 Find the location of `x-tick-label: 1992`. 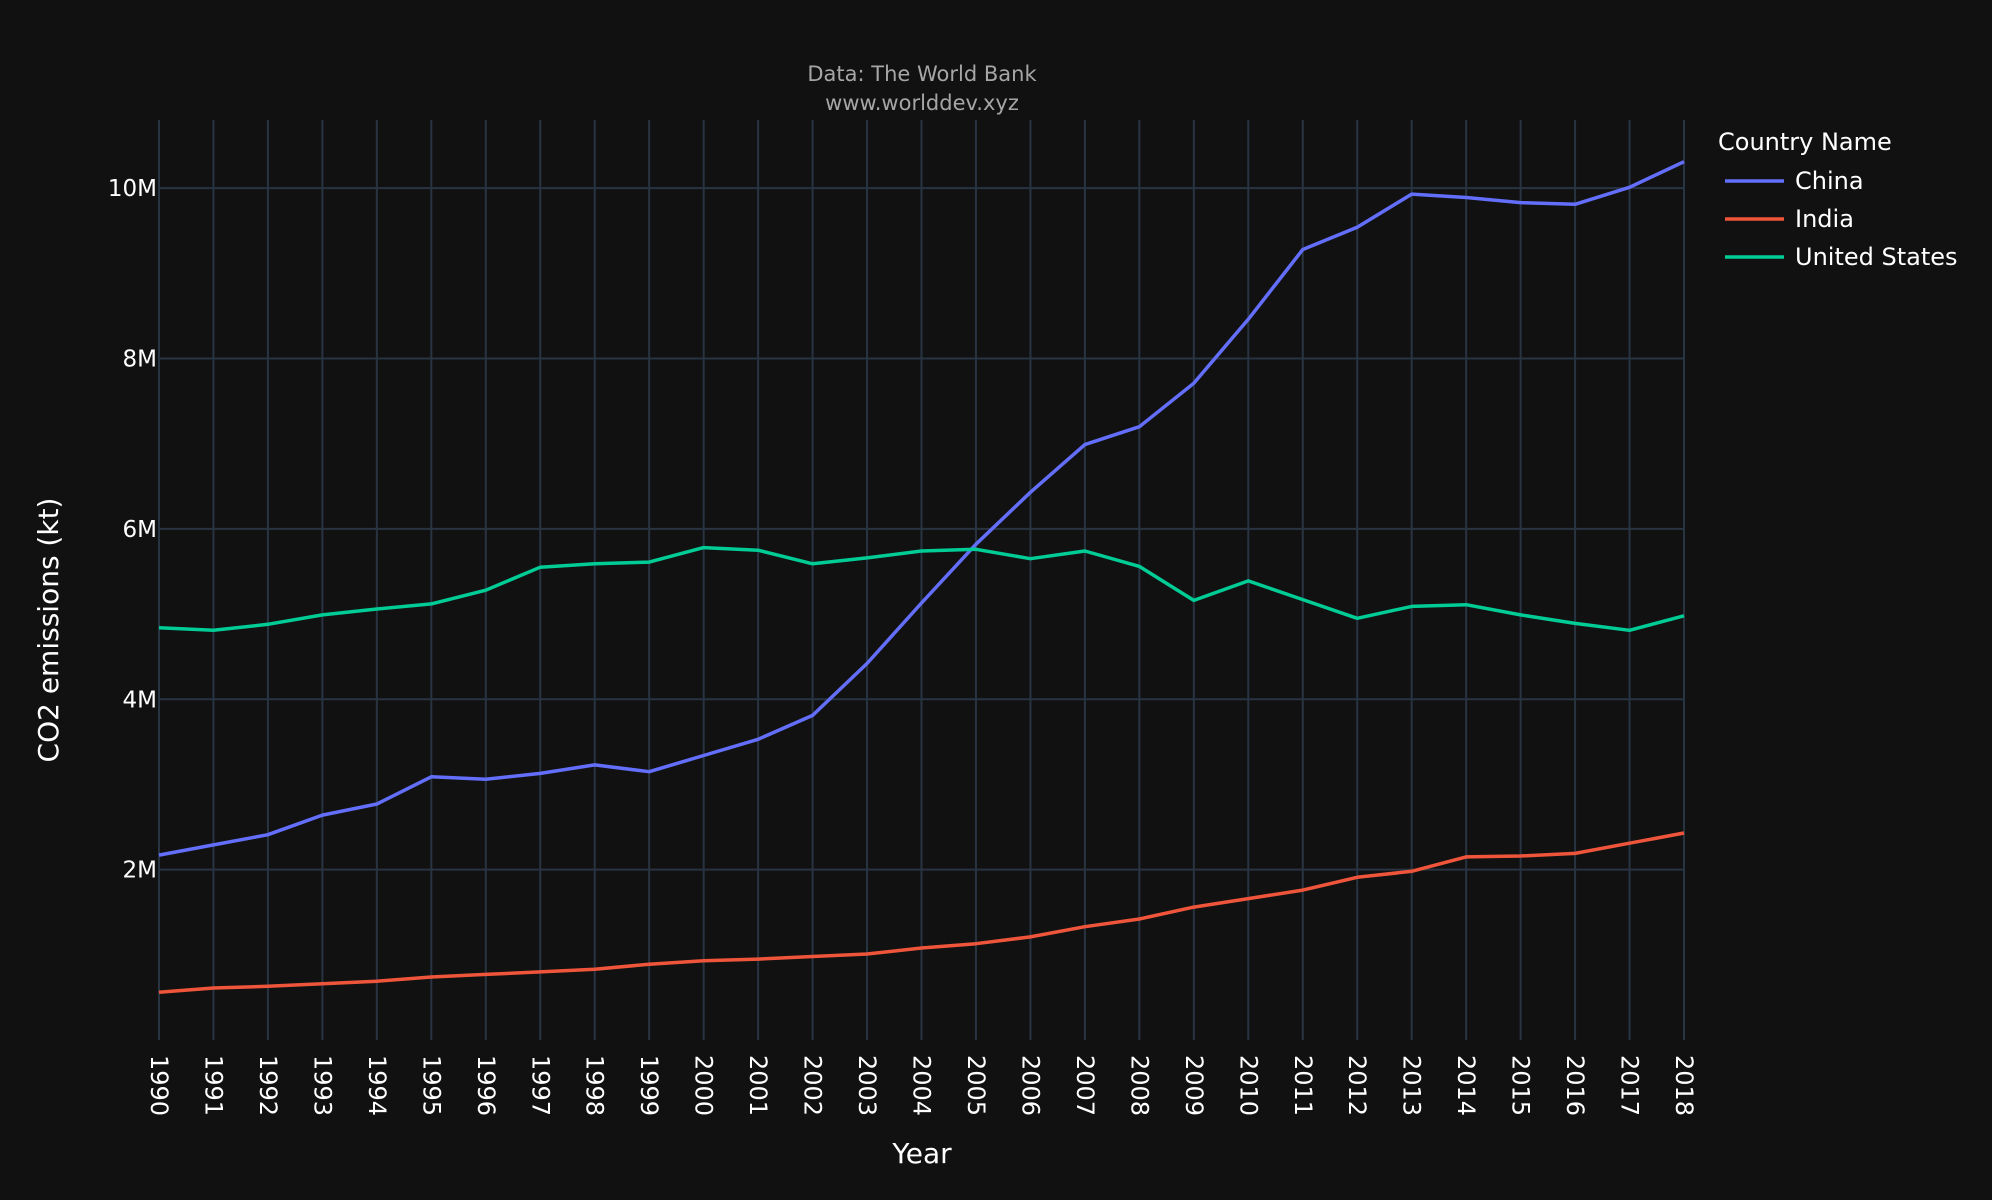

x-tick-label: 1992 is located at coordinates (268, 1085).